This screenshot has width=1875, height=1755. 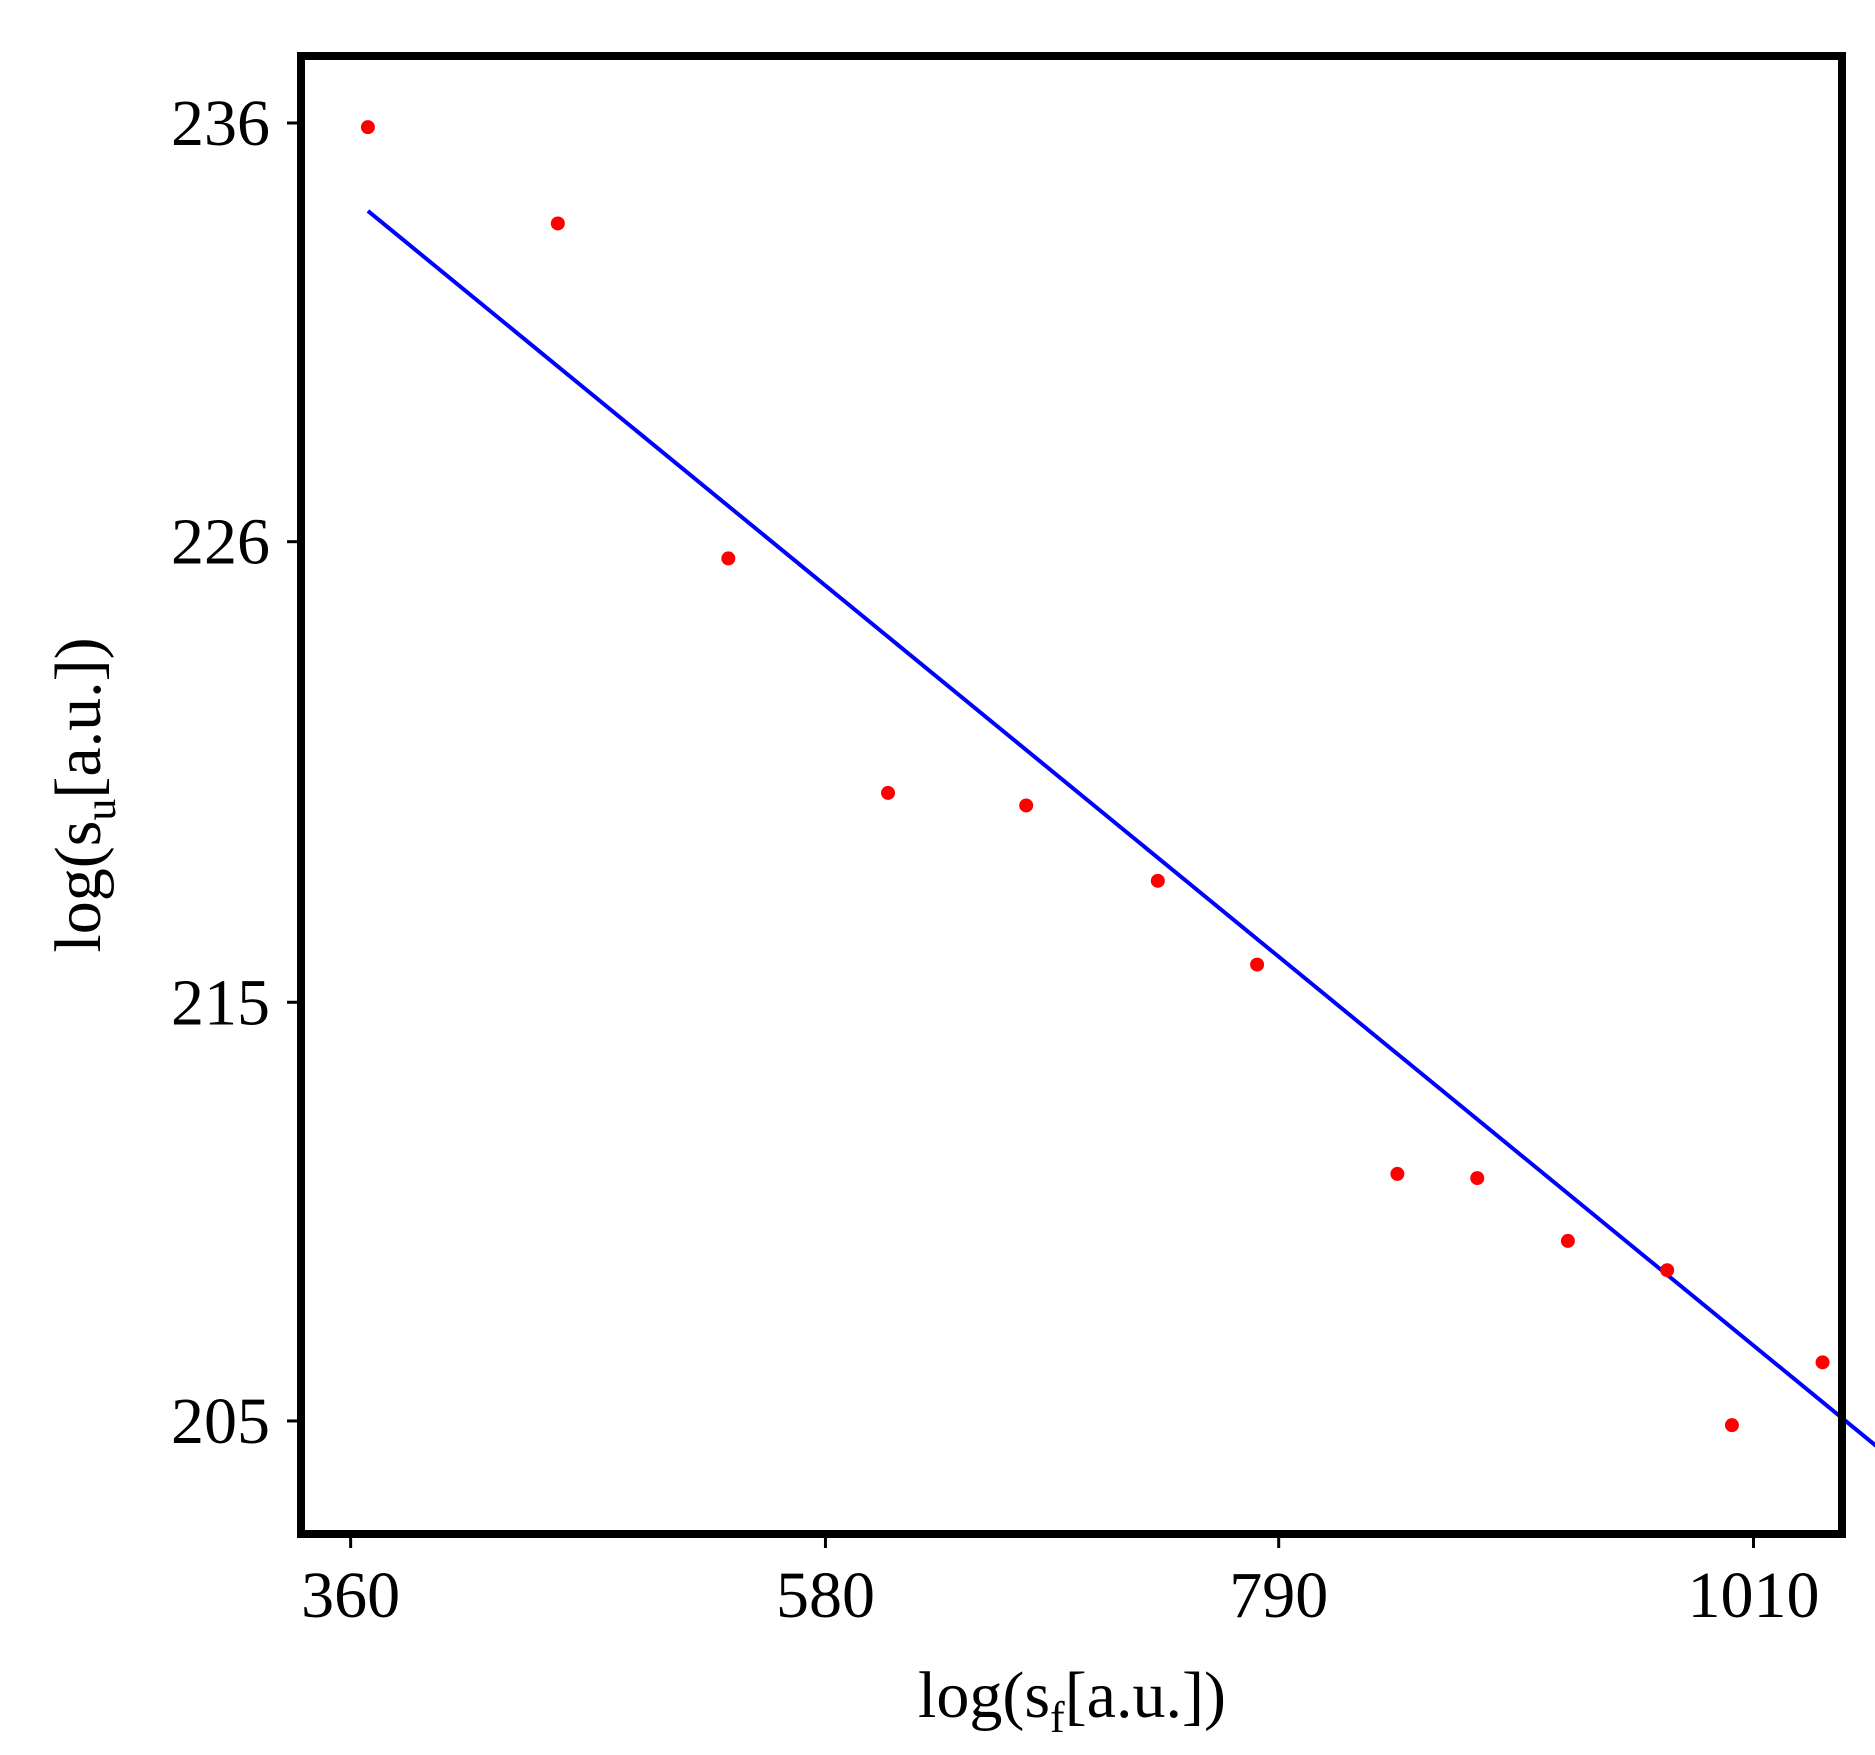 I want to click on x-tick-label-4: 1010, so click(x=1754, y=1595).